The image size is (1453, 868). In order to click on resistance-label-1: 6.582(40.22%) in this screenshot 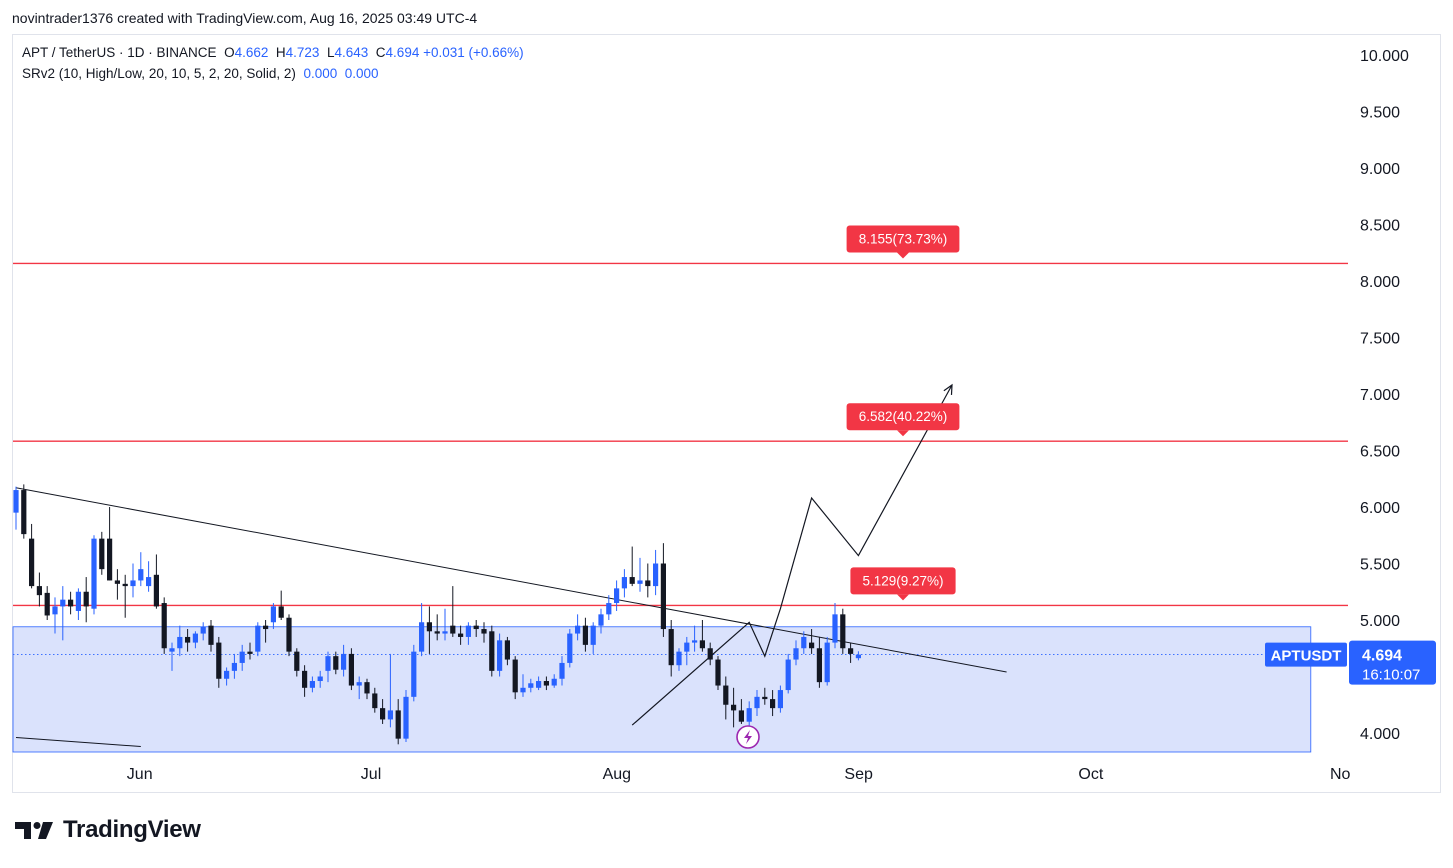, I will do `click(903, 420)`.